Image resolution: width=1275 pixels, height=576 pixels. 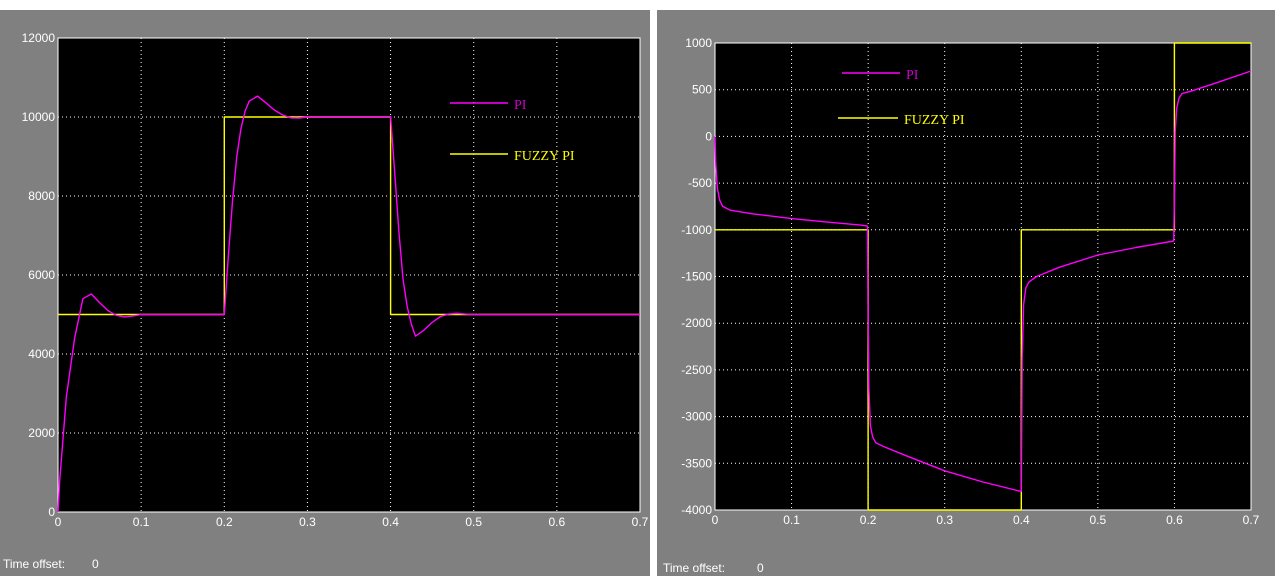 What do you see at coordinates (760, 568) in the screenshot?
I see `time-offset-value-right: 0` at bounding box center [760, 568].